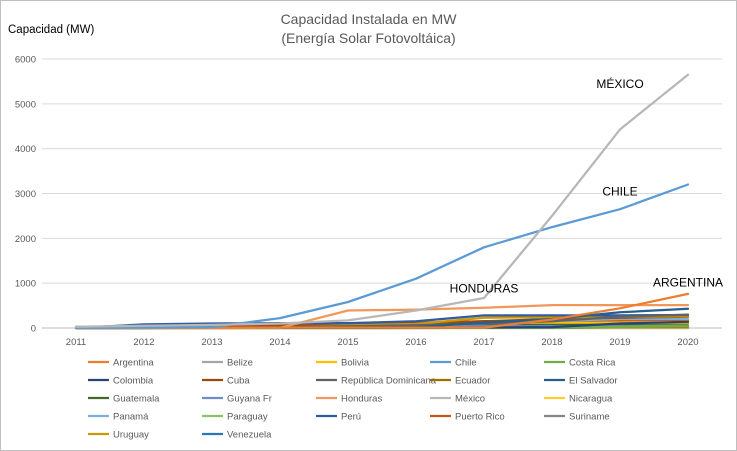  Describe the element at coordinates (133, 381) in the screenshot. I see `legend-label: Colombia` at that location.